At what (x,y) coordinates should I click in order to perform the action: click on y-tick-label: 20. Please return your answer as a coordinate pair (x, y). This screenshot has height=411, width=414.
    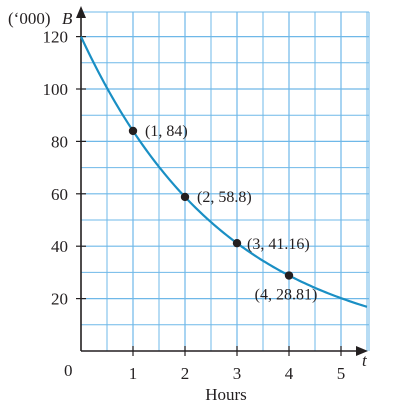
    Looking at the image, I should click on (59, 299).